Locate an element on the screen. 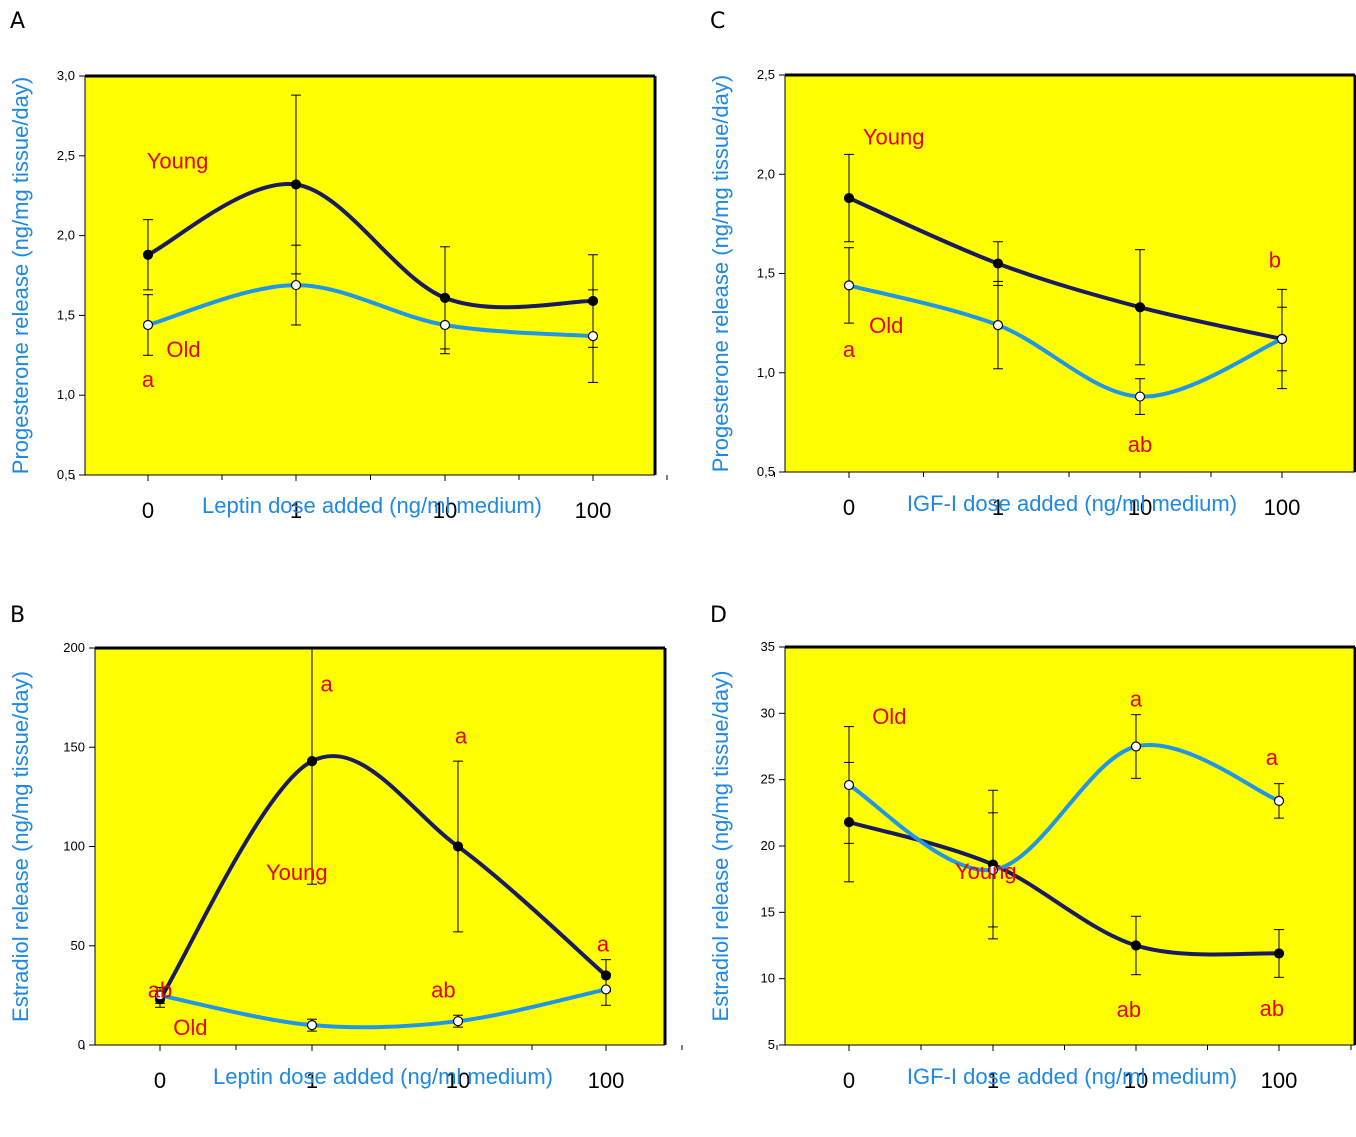 The width and height of the screenshot is (1356, 1137). y-tick-label: 150 is located at coordinates (74, 746).